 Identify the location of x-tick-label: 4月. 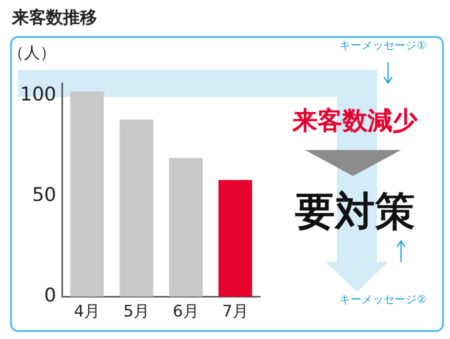
(87, 311).